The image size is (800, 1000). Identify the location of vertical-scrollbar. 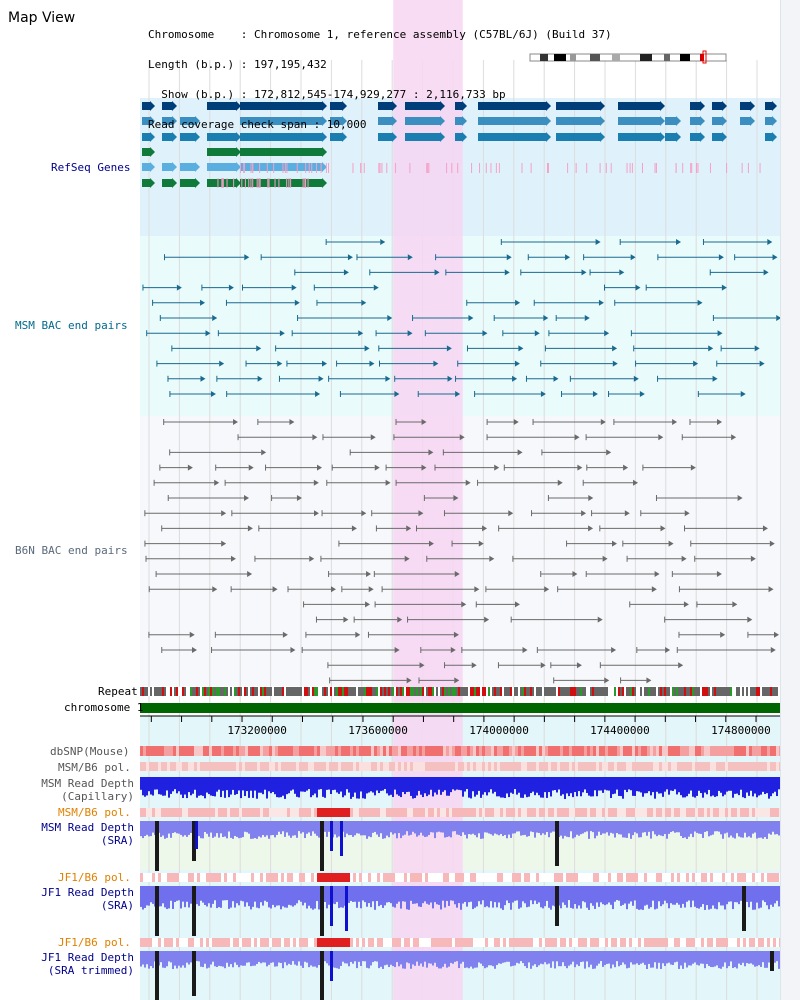
(790, 500).